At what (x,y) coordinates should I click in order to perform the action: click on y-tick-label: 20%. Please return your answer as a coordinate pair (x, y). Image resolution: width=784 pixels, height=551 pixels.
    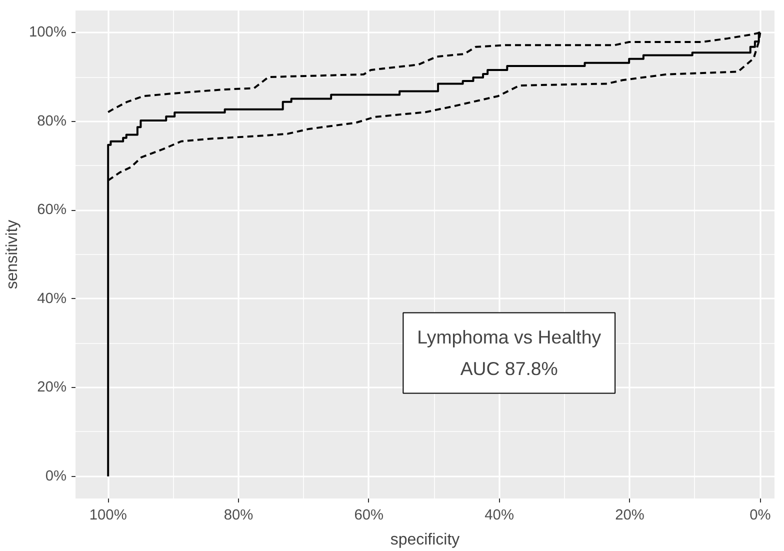
    Looking at the image, I should click on (52, 388).